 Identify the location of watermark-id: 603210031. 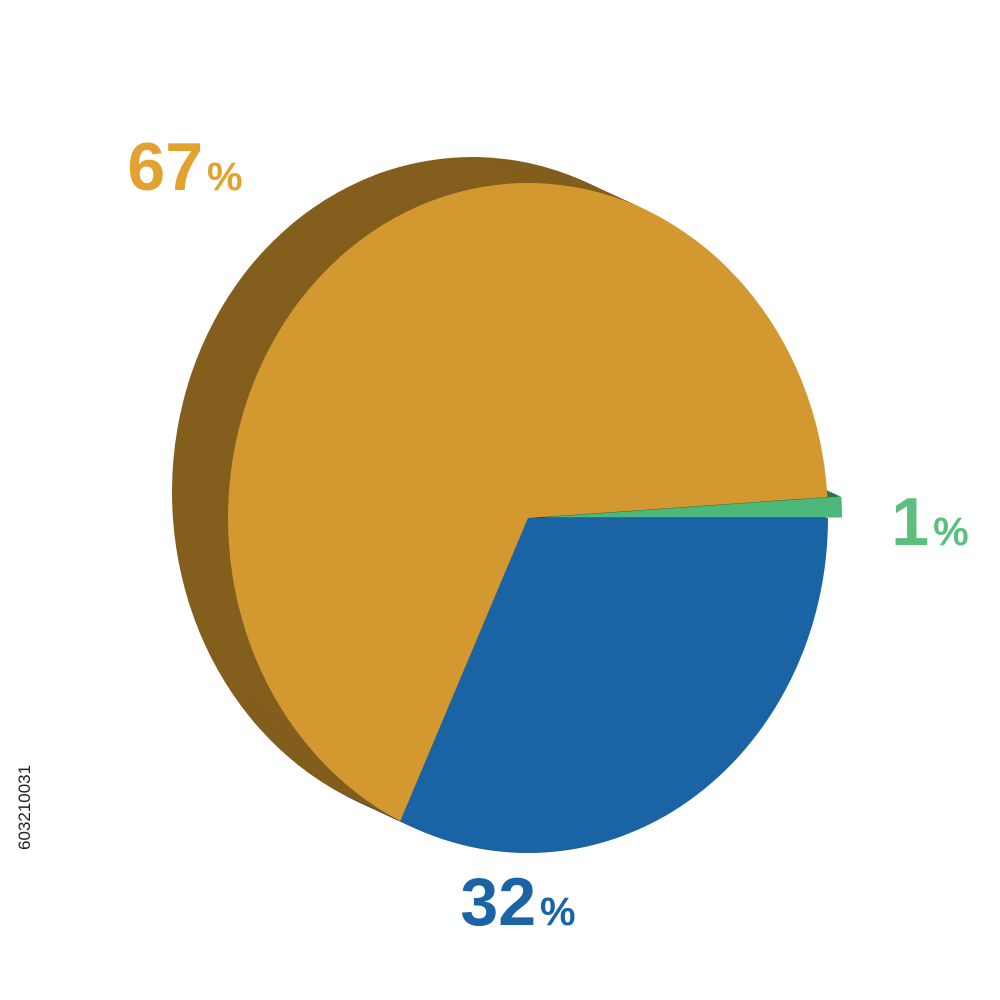
(24, 807).